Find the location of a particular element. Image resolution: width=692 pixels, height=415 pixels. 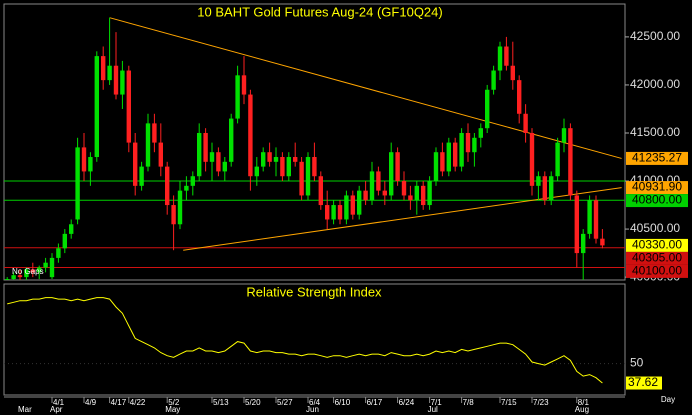

rsi-title: Relative Strength Index is located at coordinates (314, 291).